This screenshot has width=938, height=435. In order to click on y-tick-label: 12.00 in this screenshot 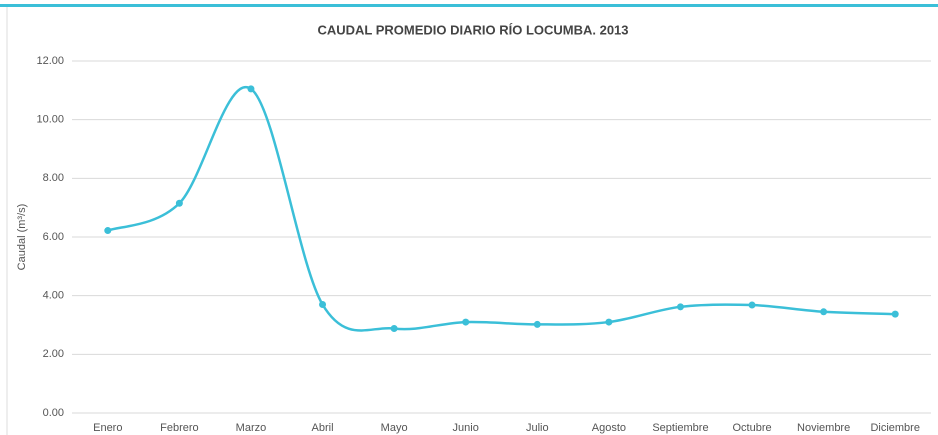, I will do `click(50, 61)`.